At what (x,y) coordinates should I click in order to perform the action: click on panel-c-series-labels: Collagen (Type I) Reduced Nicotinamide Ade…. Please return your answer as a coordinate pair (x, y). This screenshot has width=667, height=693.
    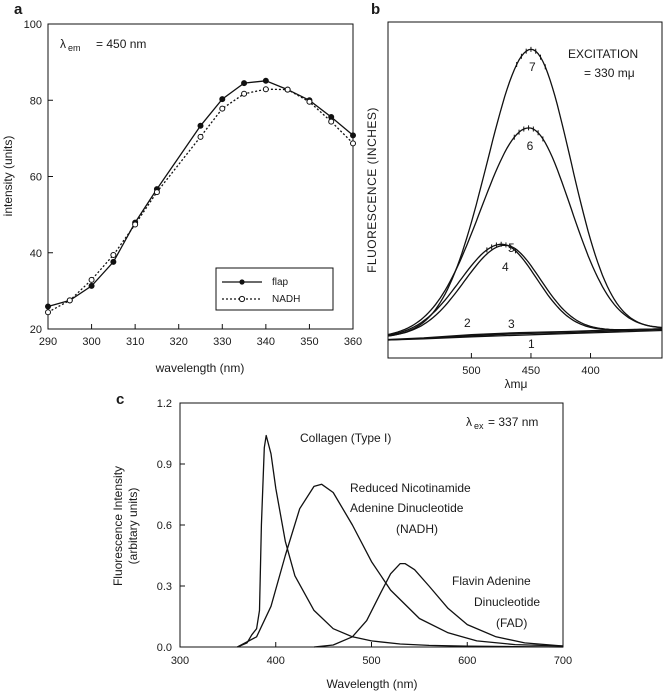
    Looking at the image, I should click on (420, 530).